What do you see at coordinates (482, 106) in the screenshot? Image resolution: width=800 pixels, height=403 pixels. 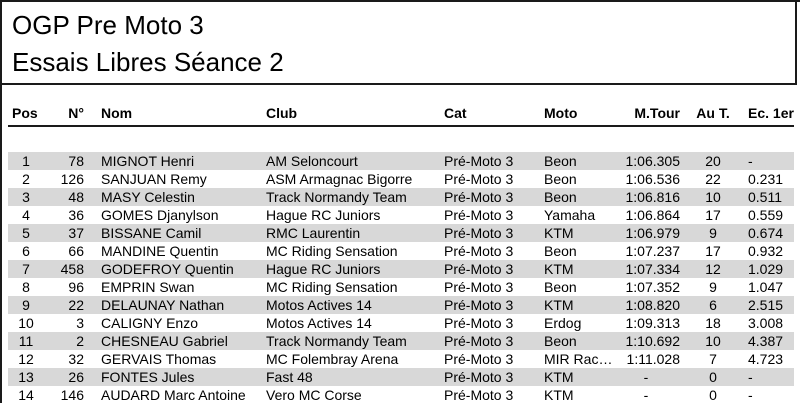 I see `column-header-category: Cat` at bounding box center [482, 106].